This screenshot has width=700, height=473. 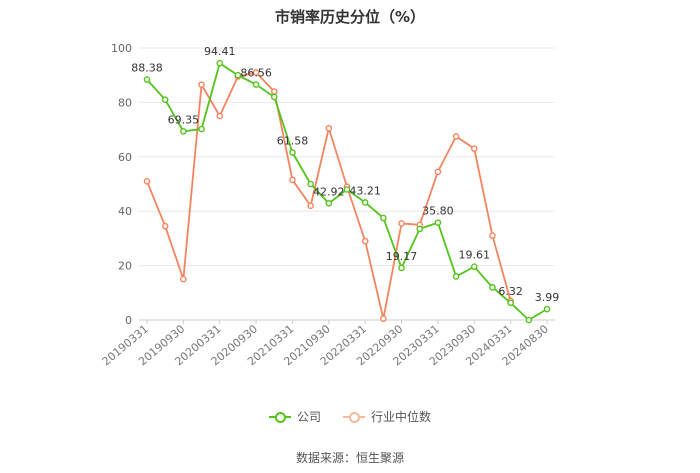 What do you see at coordinates (279, 417) in the screenshot?
I see `legend-swatch-company` at bounding box center [279, 417].